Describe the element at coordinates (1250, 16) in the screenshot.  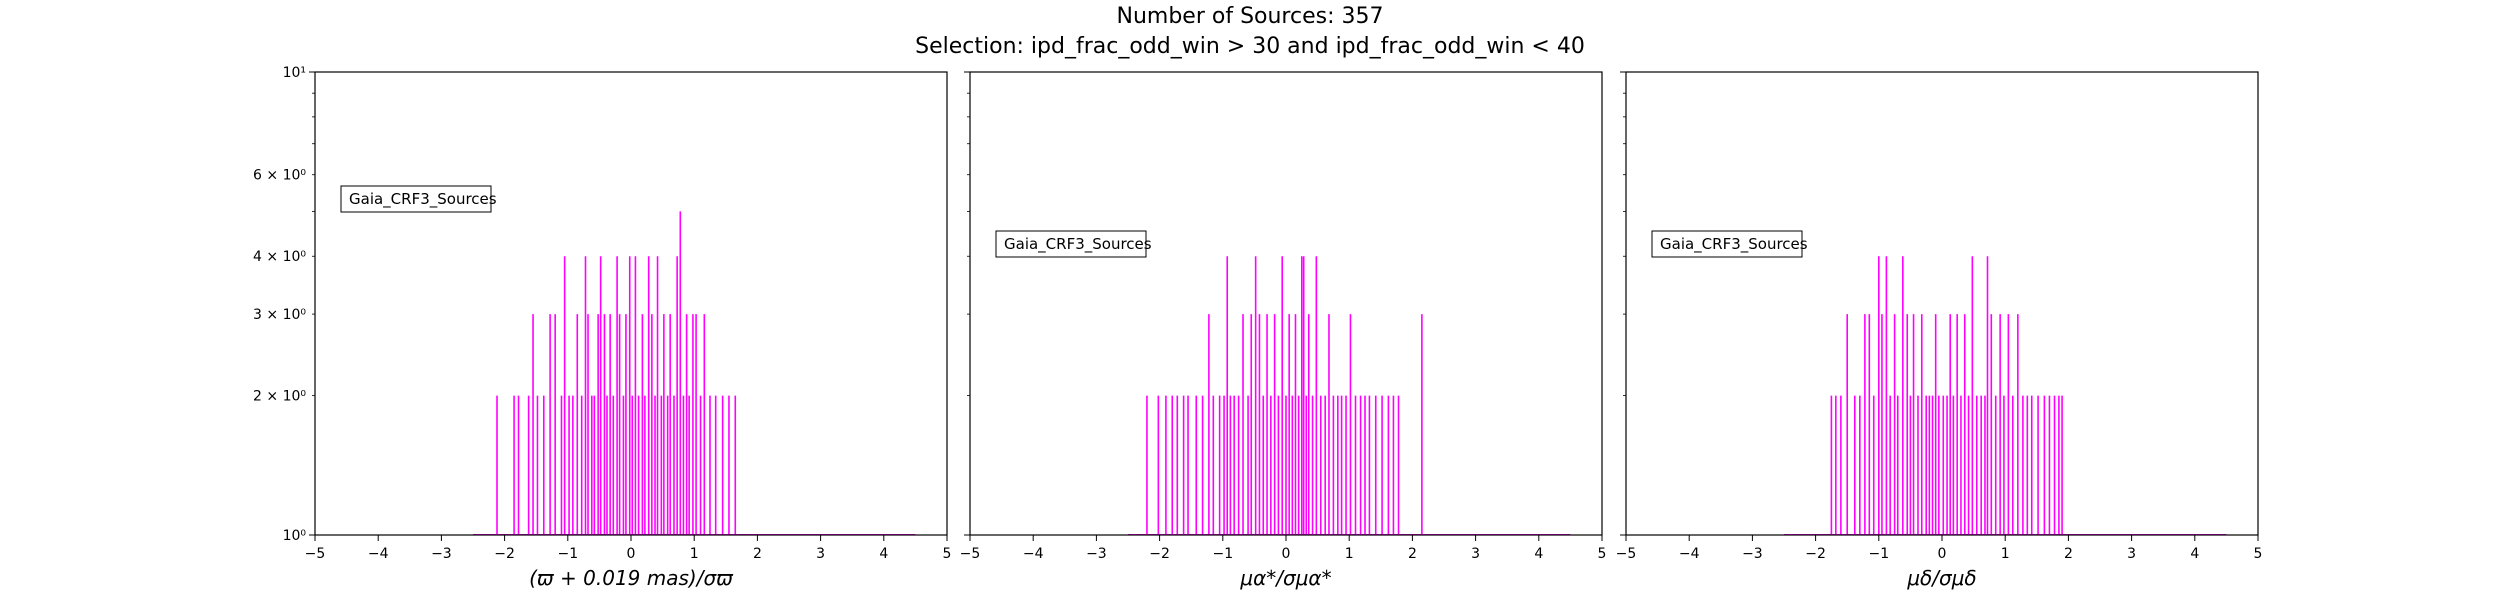
I see `figure-title: Number of Sources: 357` at that location.